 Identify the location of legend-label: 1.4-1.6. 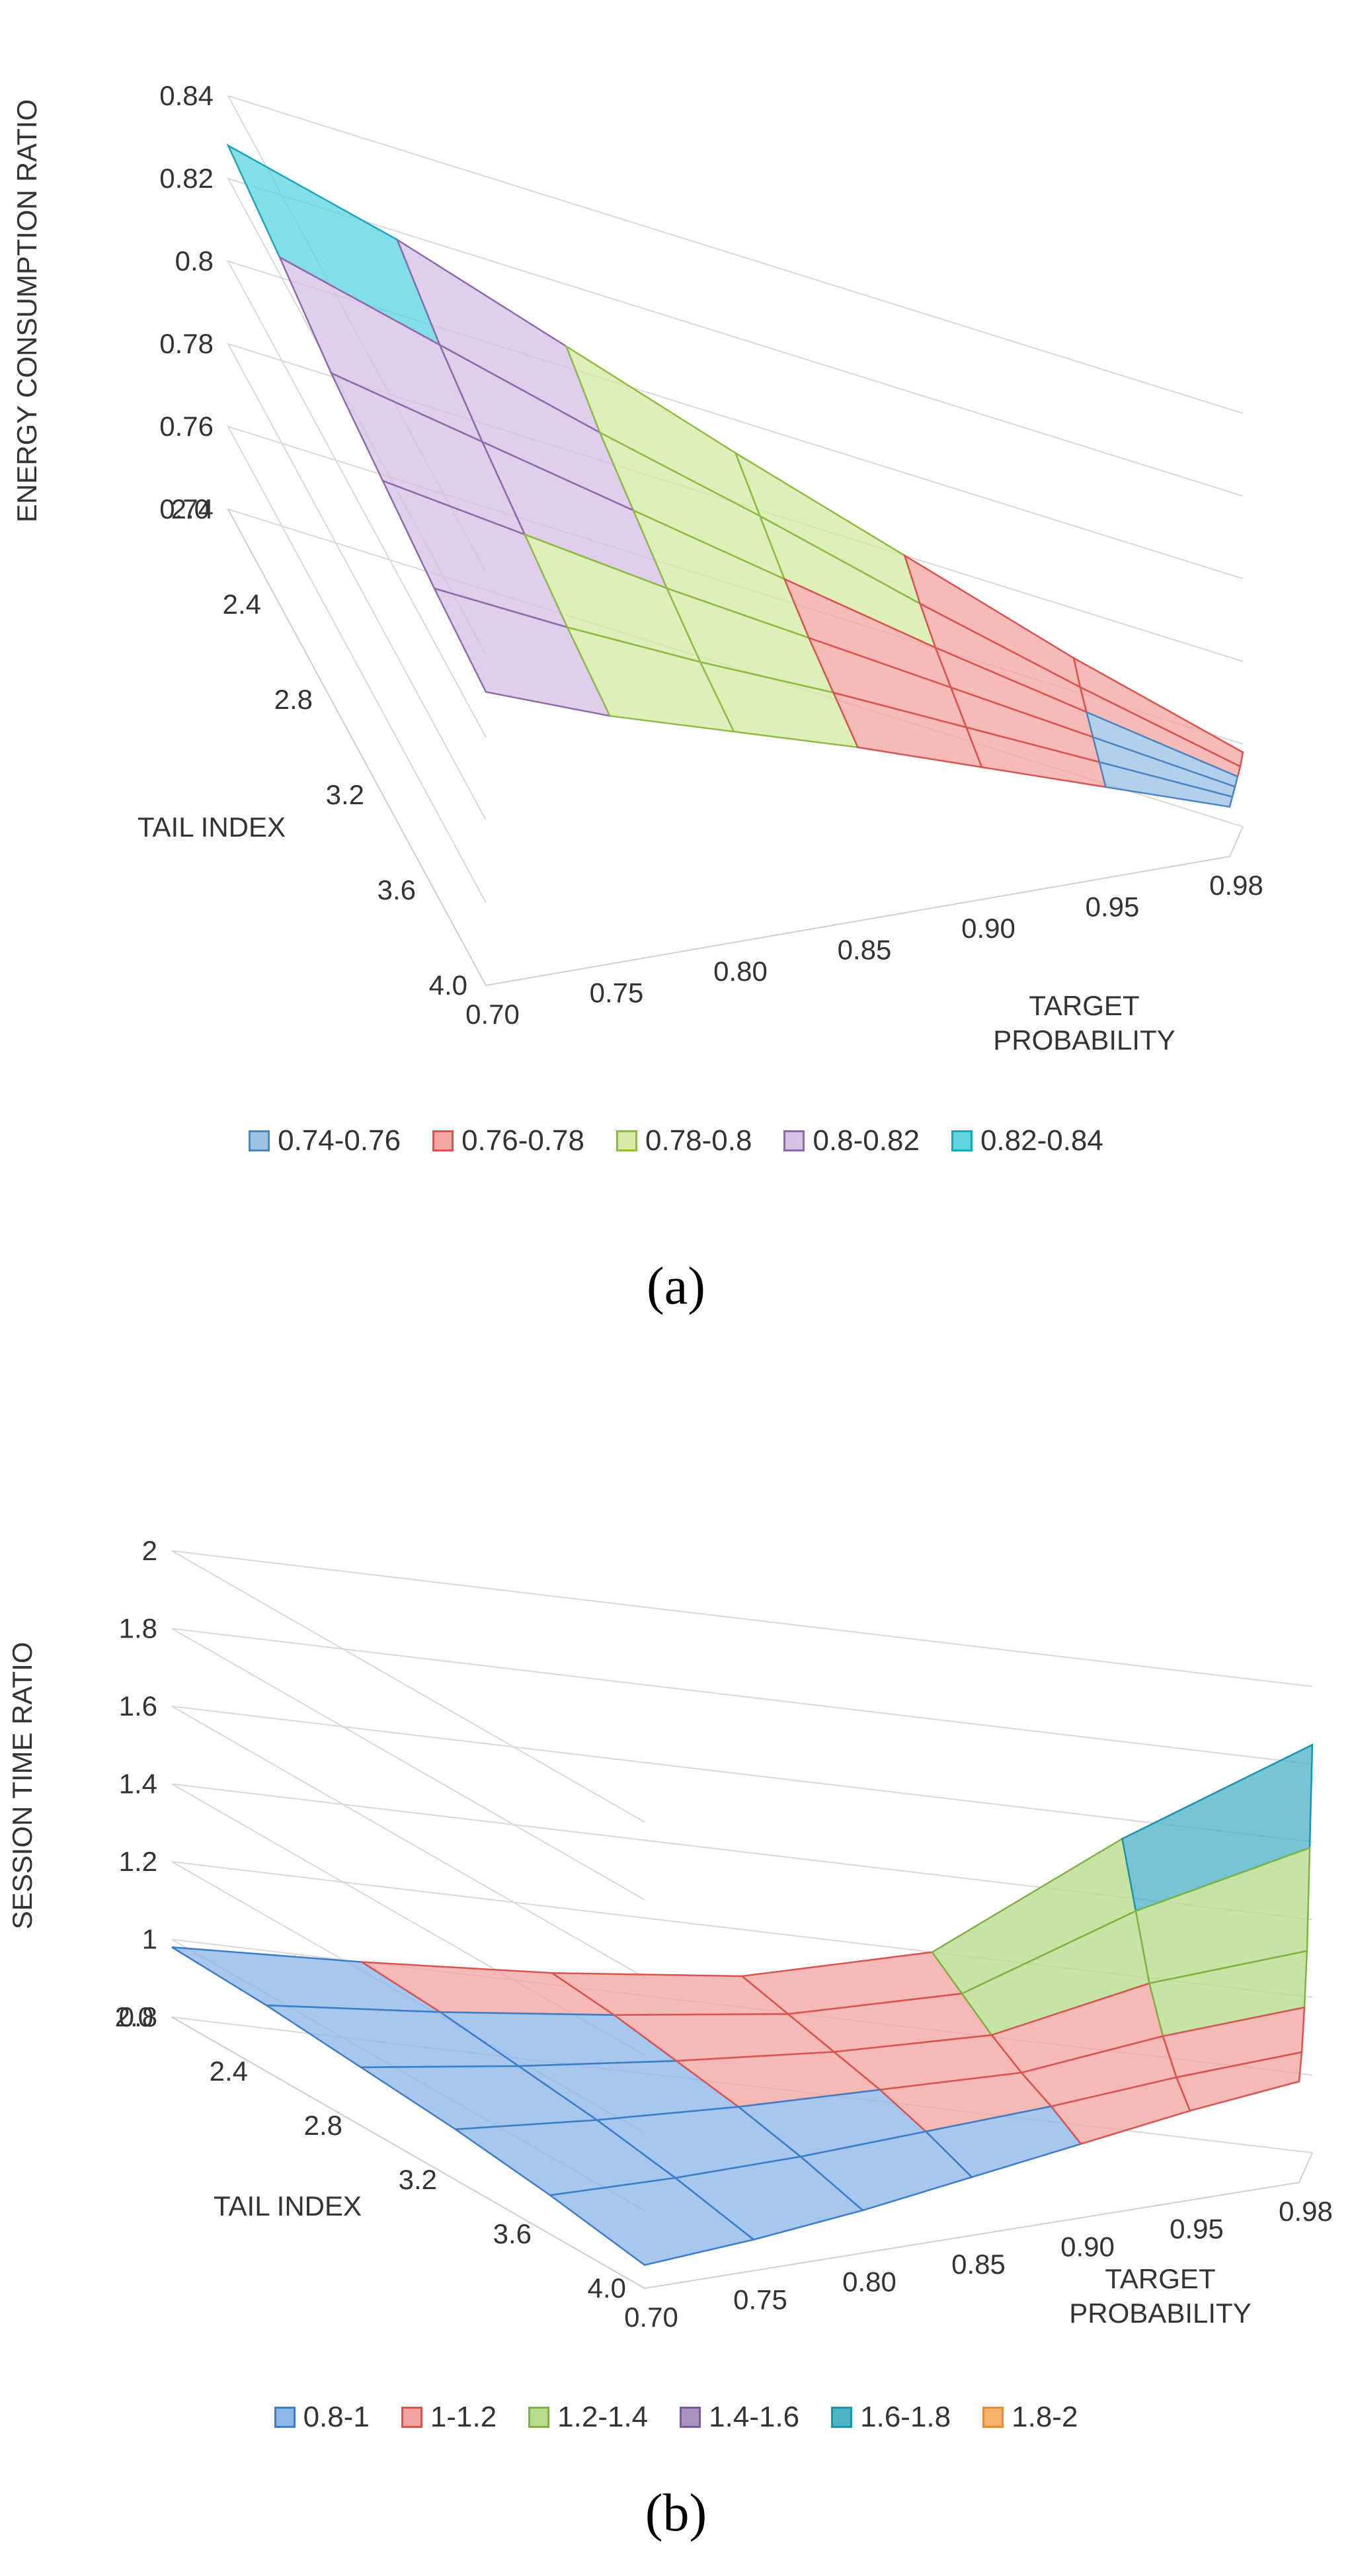
(755, 2417).